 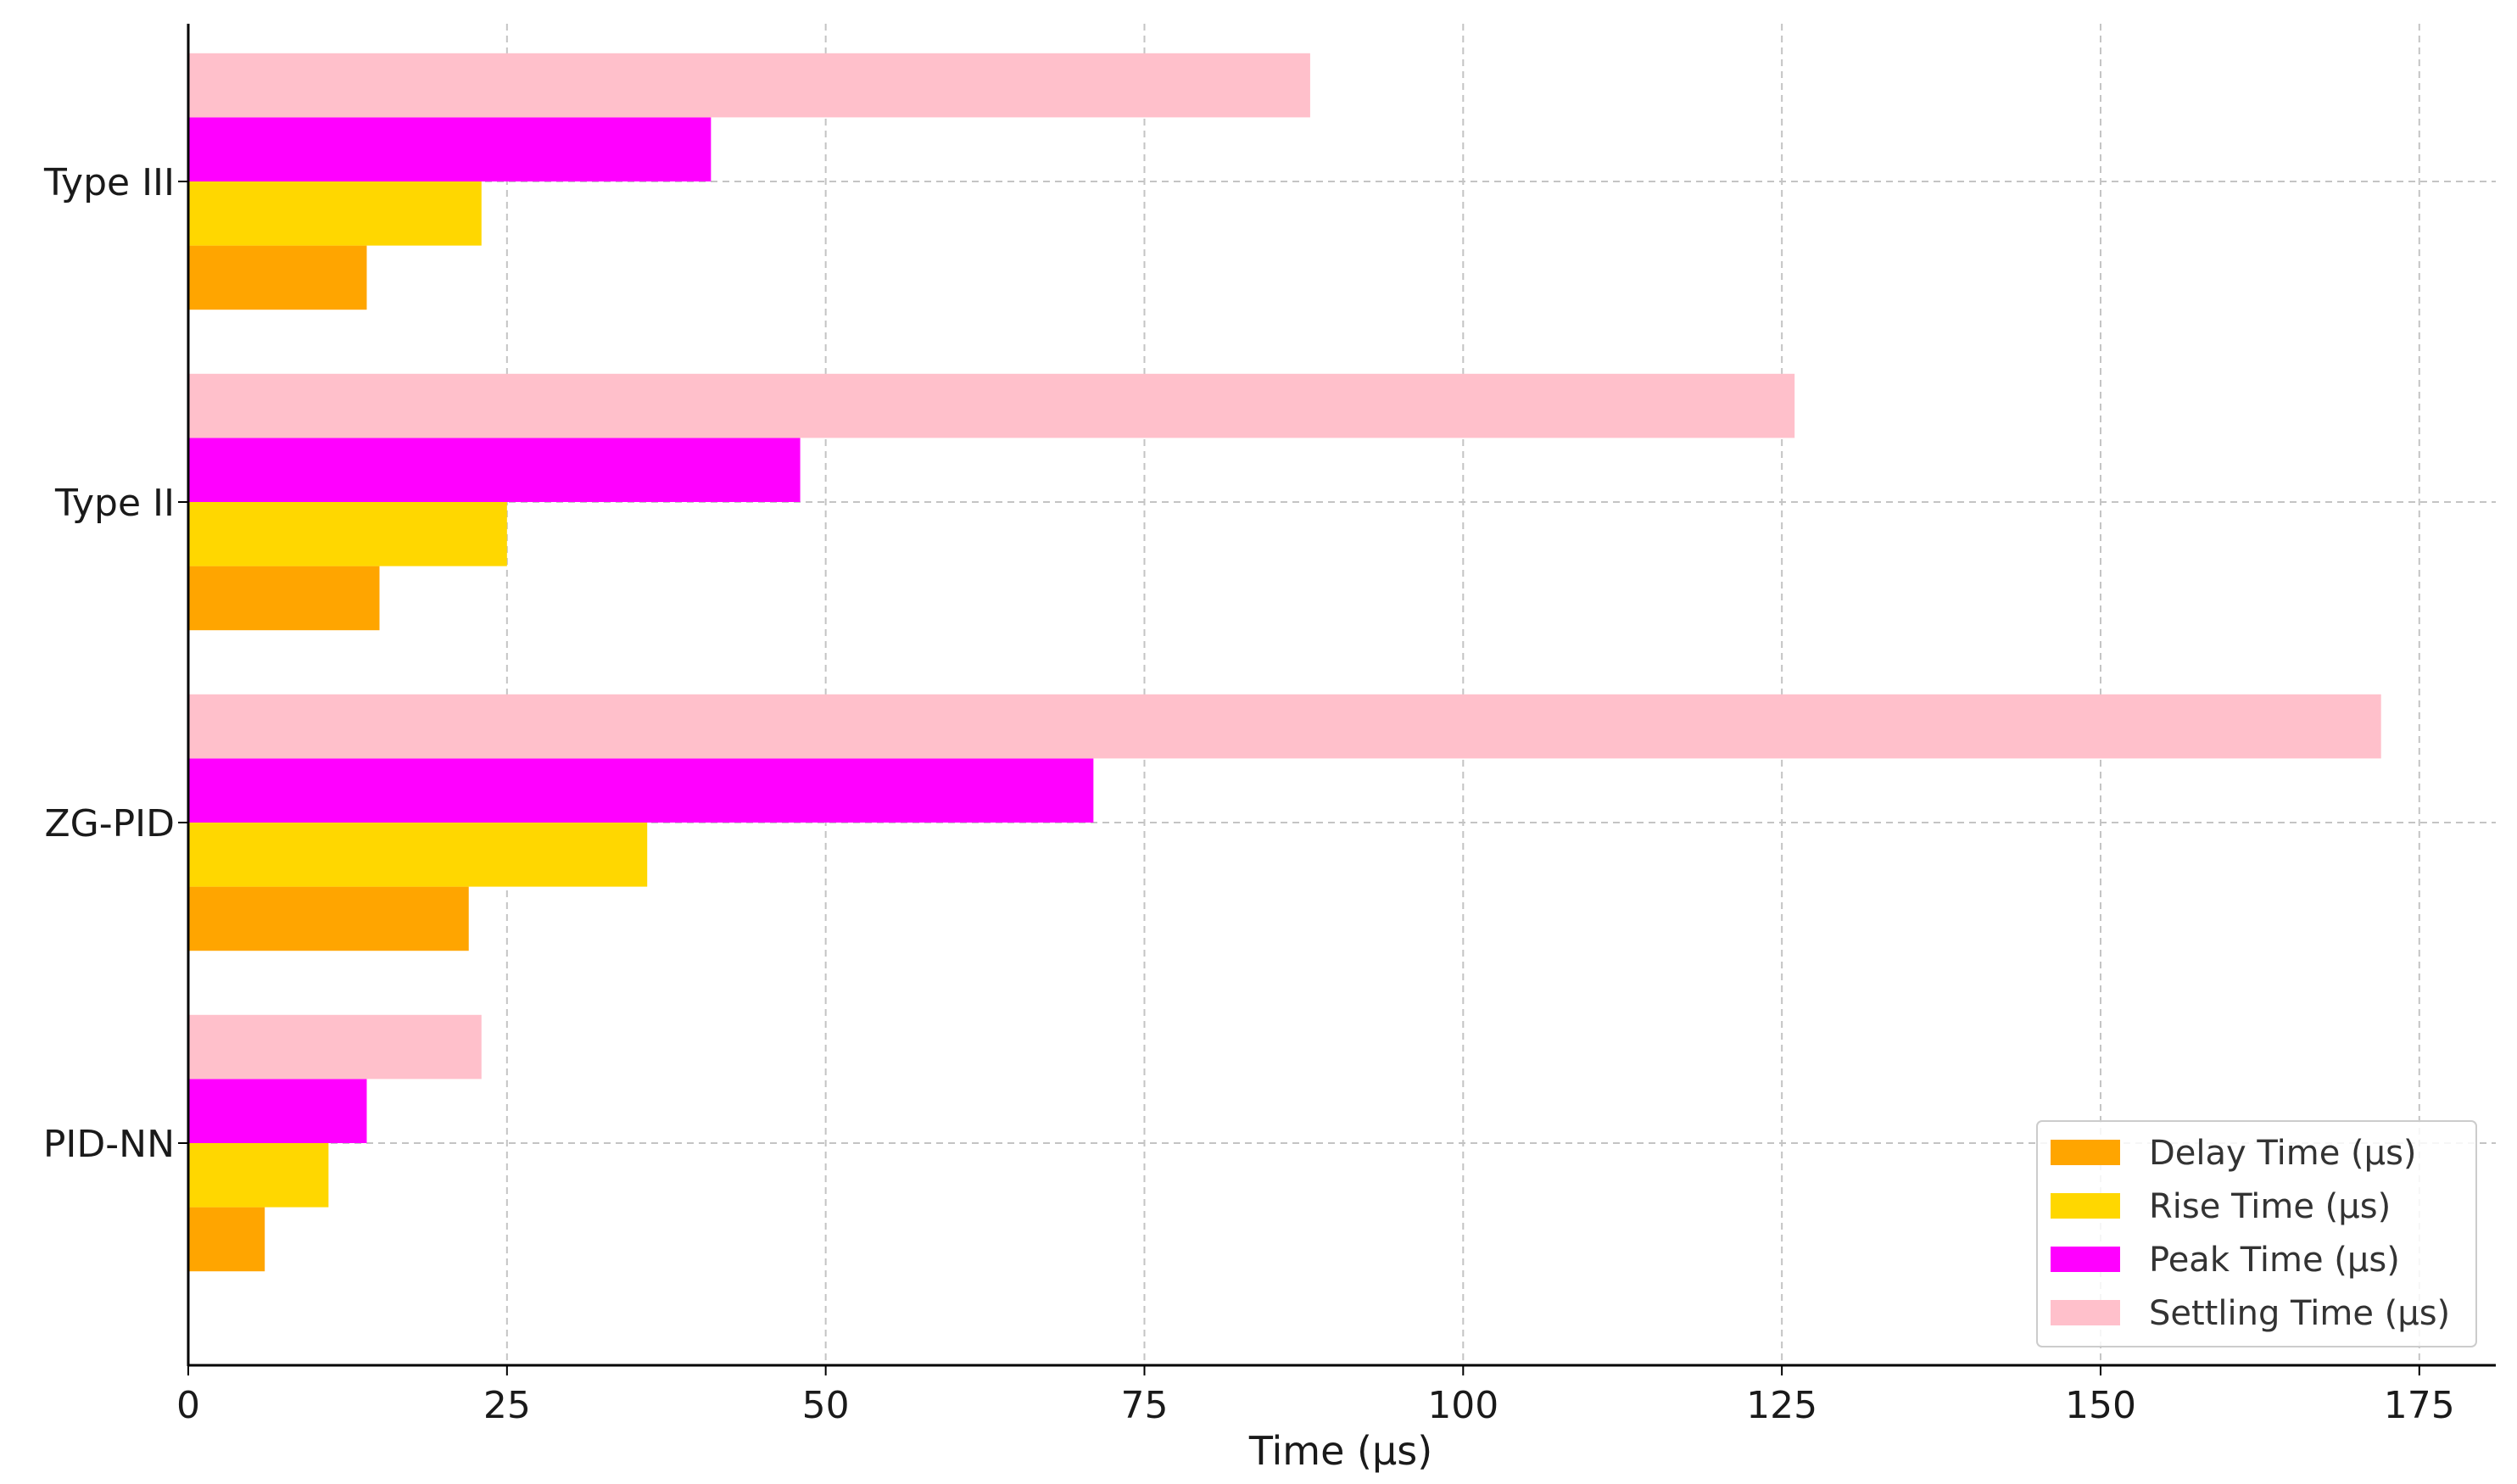 I want to click on x-tick-label: 125, so click(x=1781, y=1405).